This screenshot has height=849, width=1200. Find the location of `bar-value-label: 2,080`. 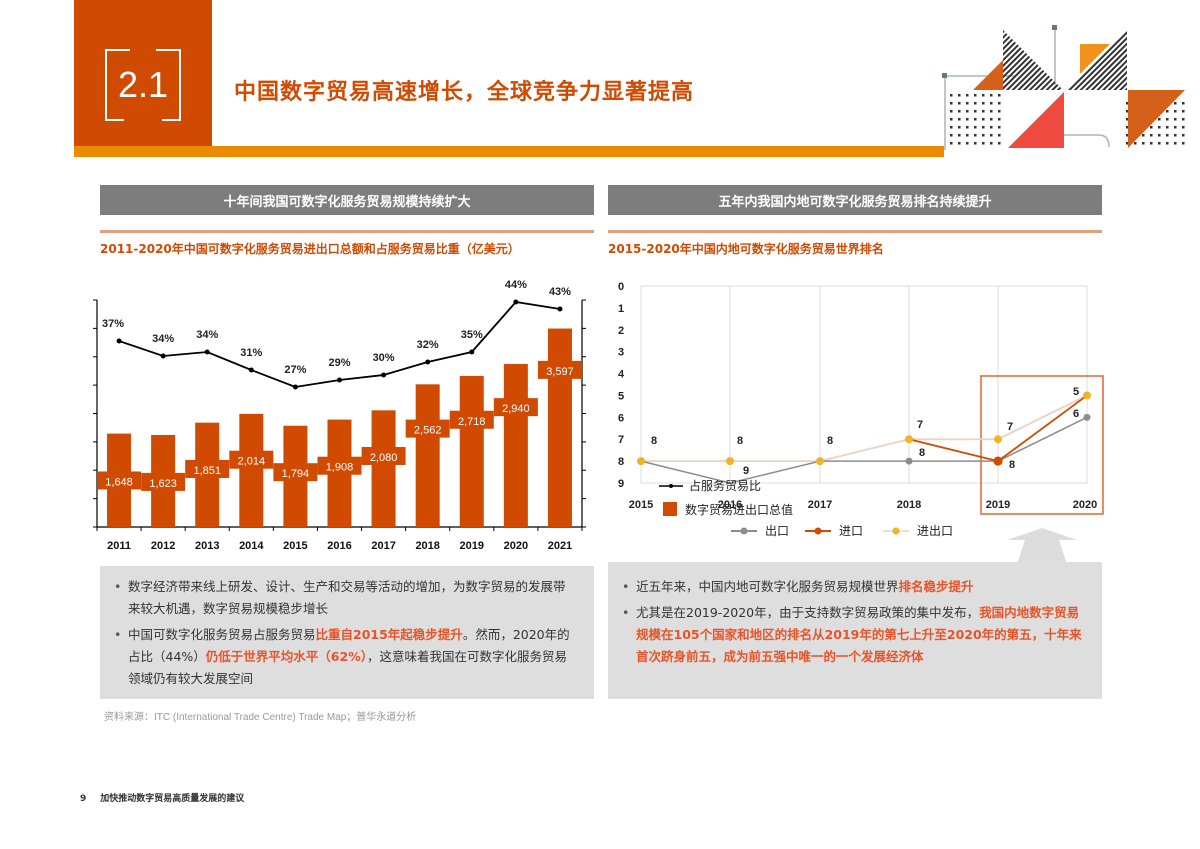

bar-value-label: 2,080 is located at coordinates (384, 458).